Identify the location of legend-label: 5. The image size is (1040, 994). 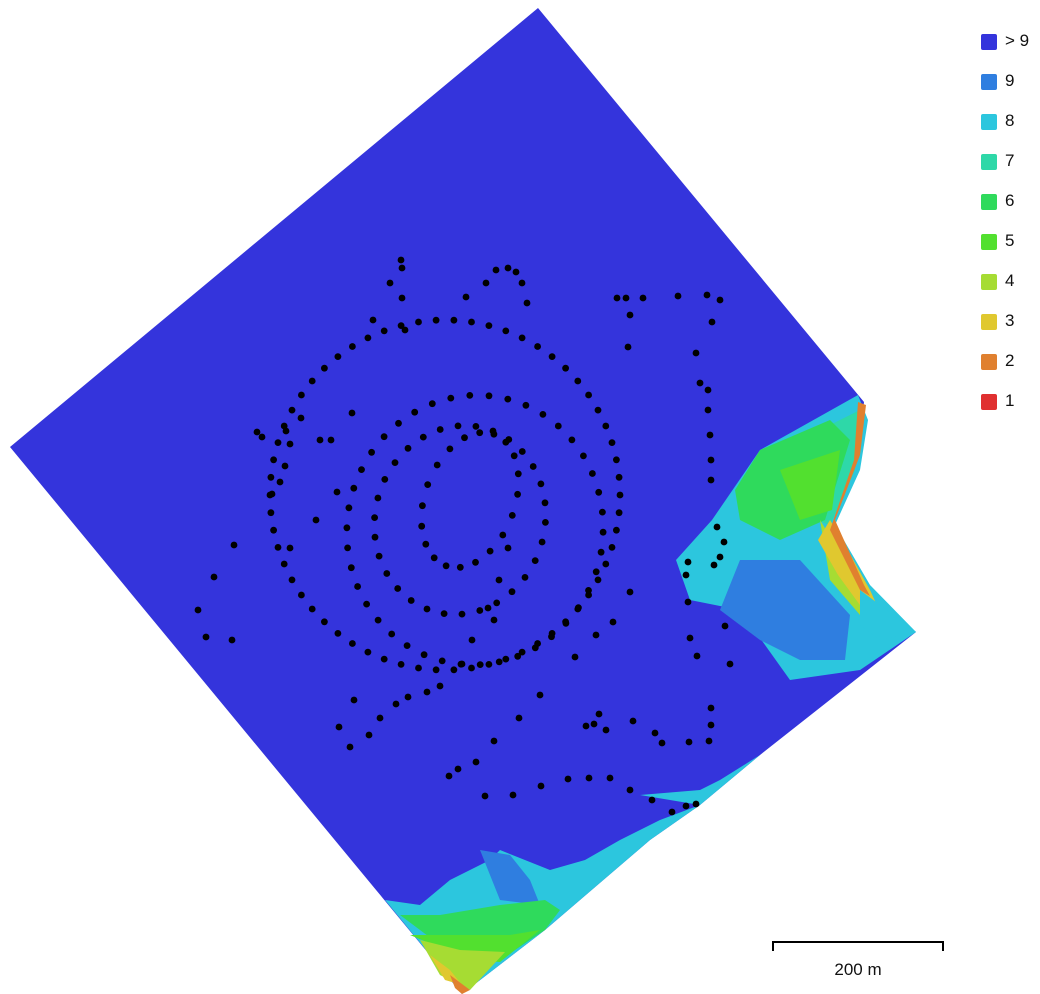
(1010, 240).